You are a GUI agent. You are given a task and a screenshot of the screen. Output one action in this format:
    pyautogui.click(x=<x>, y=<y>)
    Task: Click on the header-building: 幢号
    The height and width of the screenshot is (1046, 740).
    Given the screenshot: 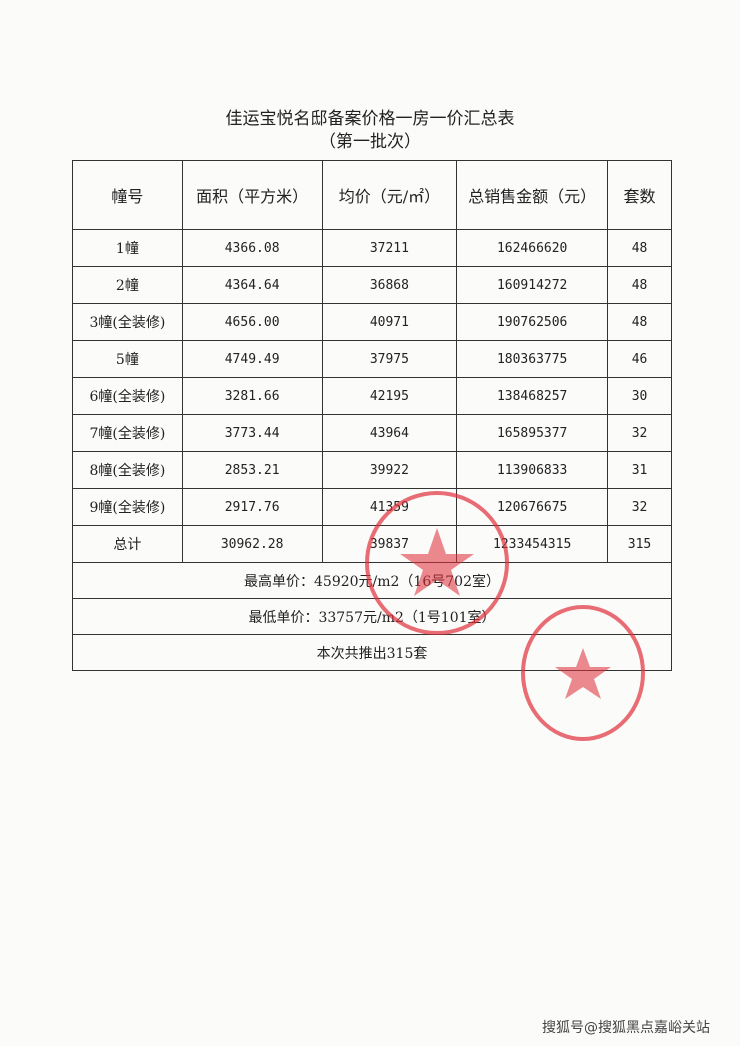 What is the action you would take?
    pyautogui.click(x=127, y=195)
    